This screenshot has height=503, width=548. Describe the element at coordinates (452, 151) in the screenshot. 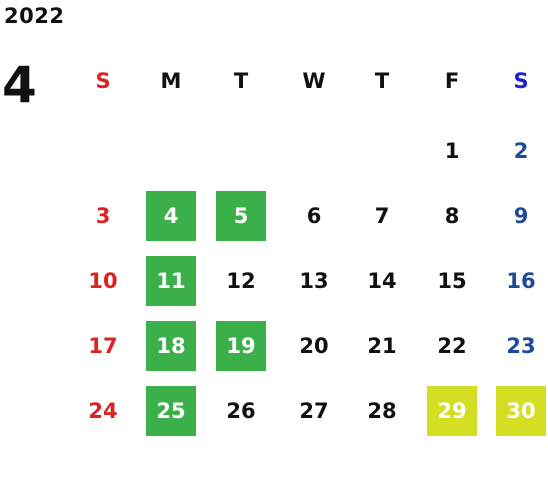

I see `calendar-day-1: 1` at that location.